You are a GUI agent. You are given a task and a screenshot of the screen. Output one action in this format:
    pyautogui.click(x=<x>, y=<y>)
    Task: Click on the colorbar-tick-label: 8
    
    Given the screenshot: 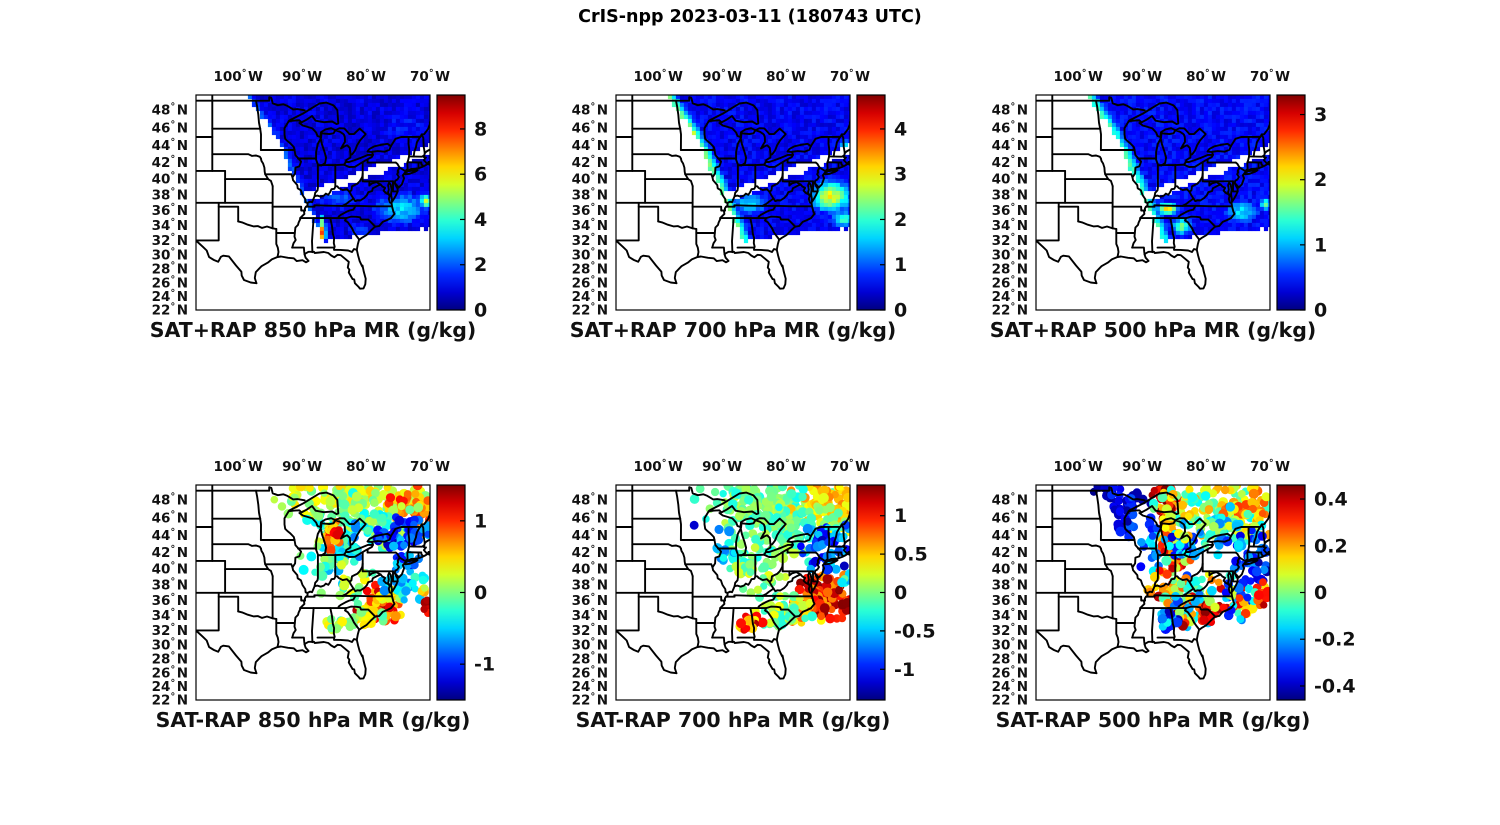 What is the action you would take?
    pyautogui.click(x=480, y=129)
    